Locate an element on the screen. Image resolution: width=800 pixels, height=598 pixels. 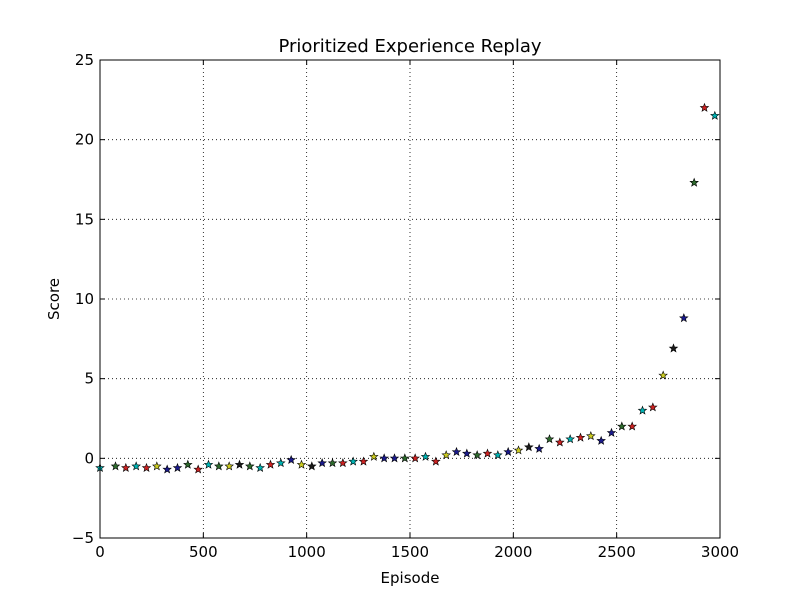
y-tick-label: 25 is located at coordinates (84, 60).